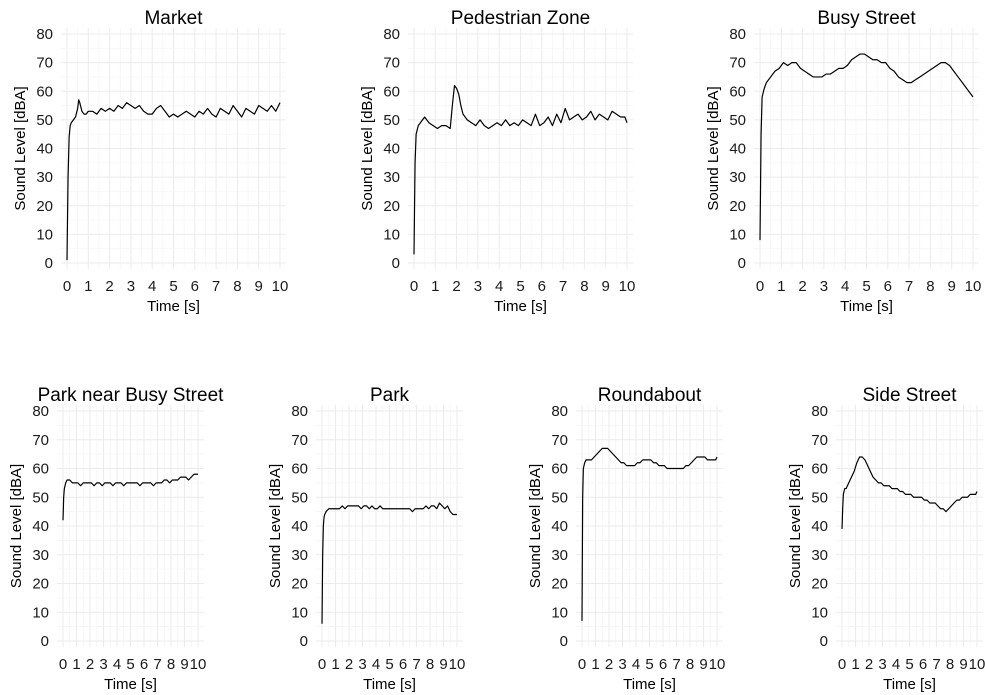 Image resolution: width=985 pixels, height=695 pixels. Describe the element at coordinates (520, 18) in the screenshot. I see `chart-title: Pedestrian Zone` at that location.